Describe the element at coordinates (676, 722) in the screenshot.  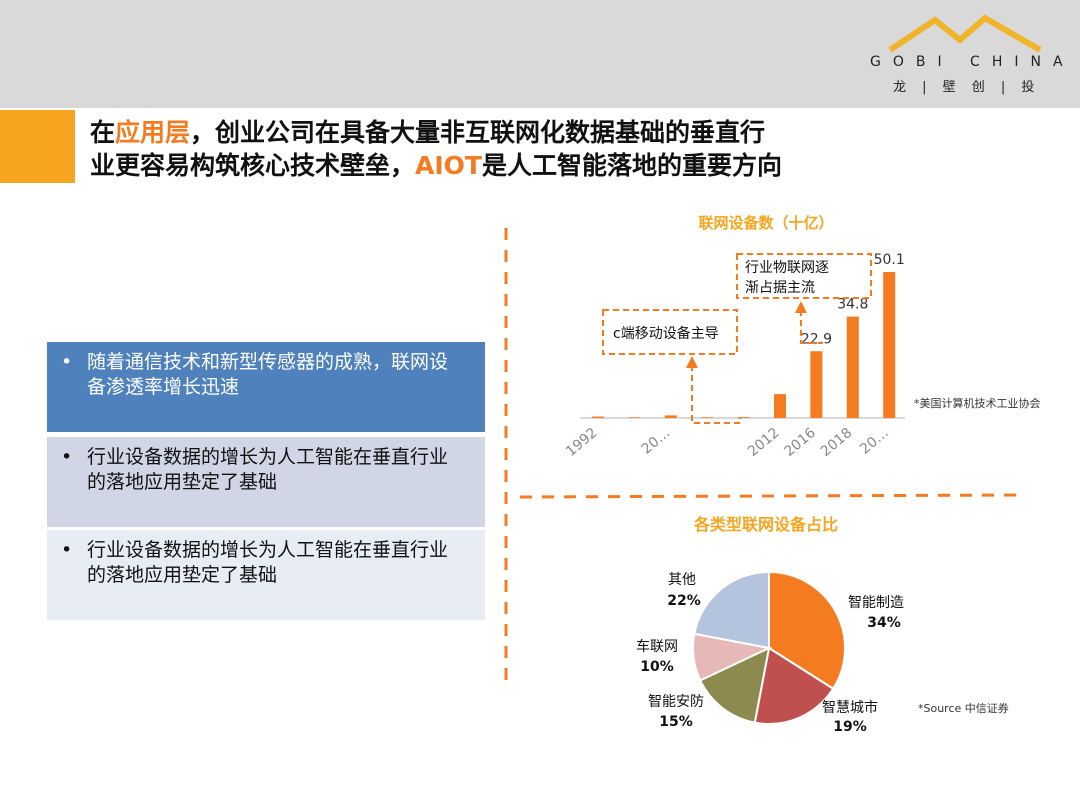
I see `slice-value: 15%` at that location.